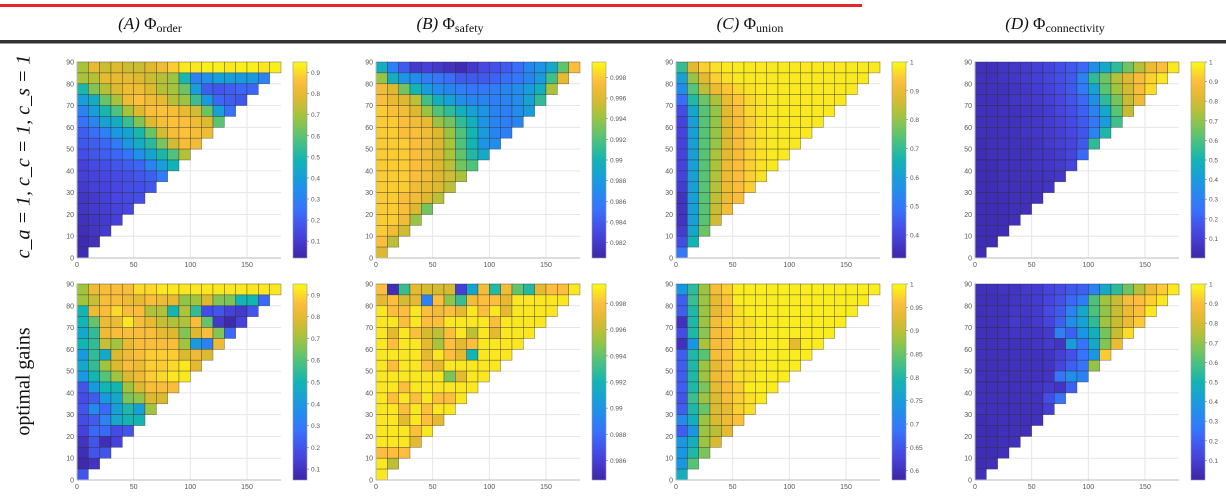 The image size is (1226, 502). I want to click on header-letter: (A), so click(129, 23).